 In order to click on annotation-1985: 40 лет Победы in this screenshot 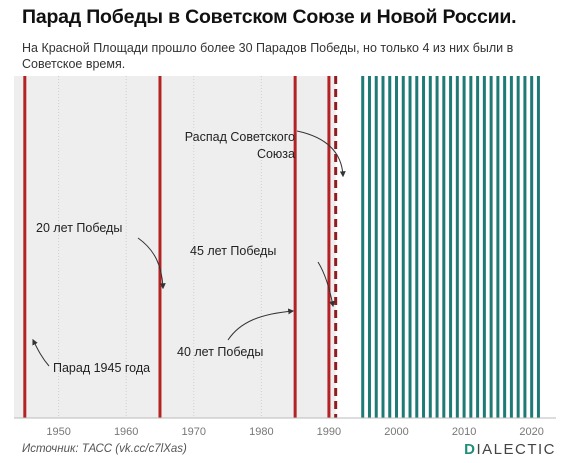, I will do `click(236, 333)`.